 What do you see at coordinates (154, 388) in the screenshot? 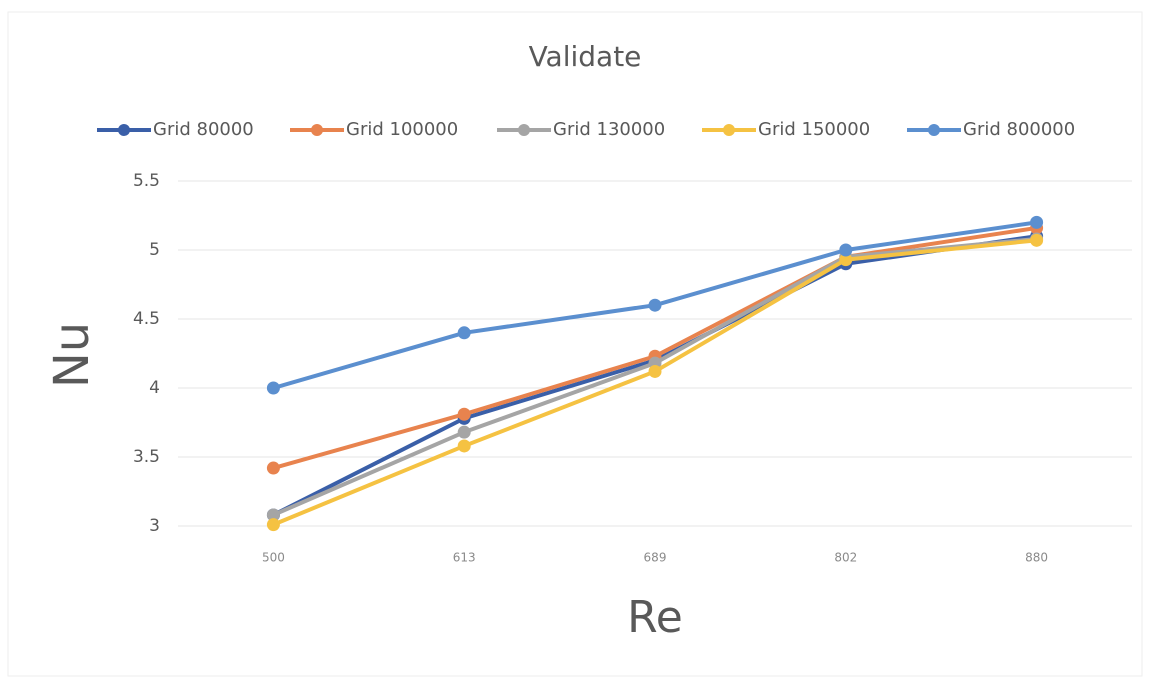
I see `y-tick-label: 4` at bounding box center [154, 388].